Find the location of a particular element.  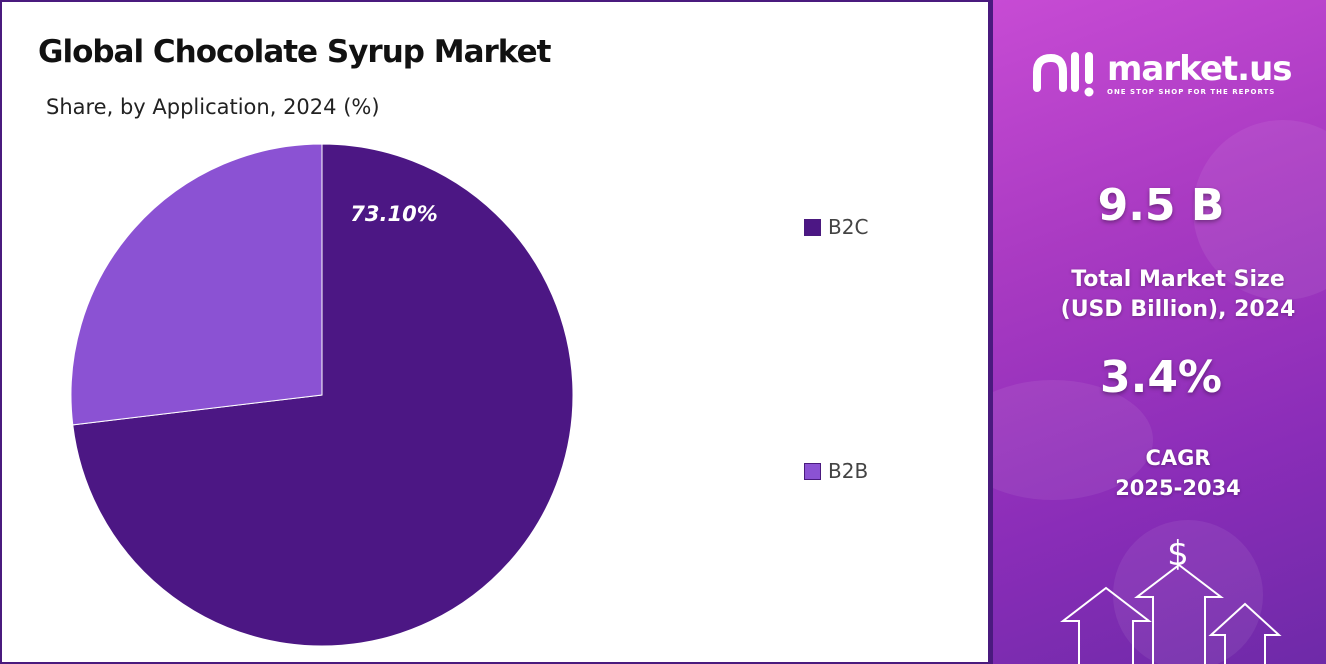

legend-swatch-b2b is located at coordinates (812, 471).